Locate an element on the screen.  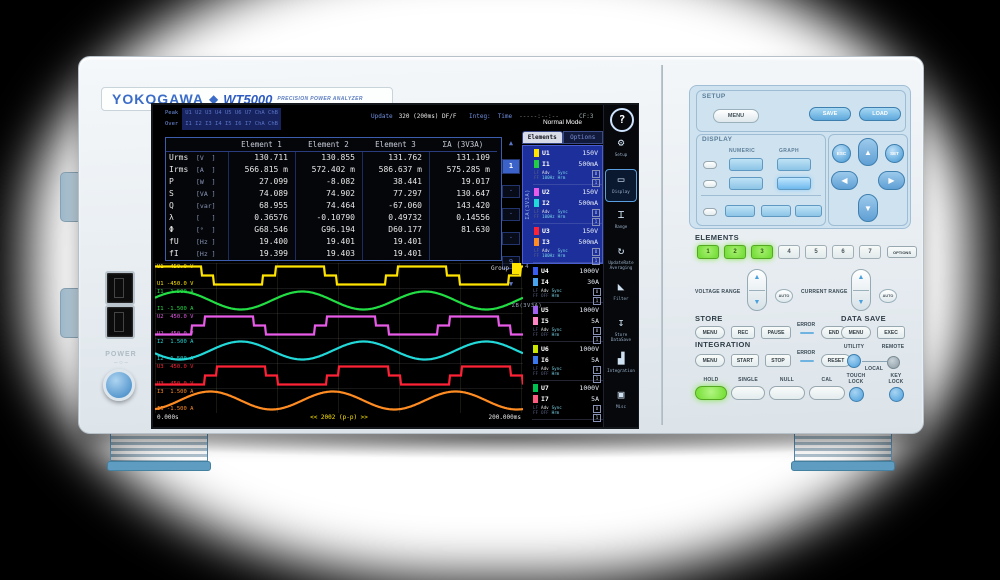
custom-row3-button is located at coordinates (808, 211).